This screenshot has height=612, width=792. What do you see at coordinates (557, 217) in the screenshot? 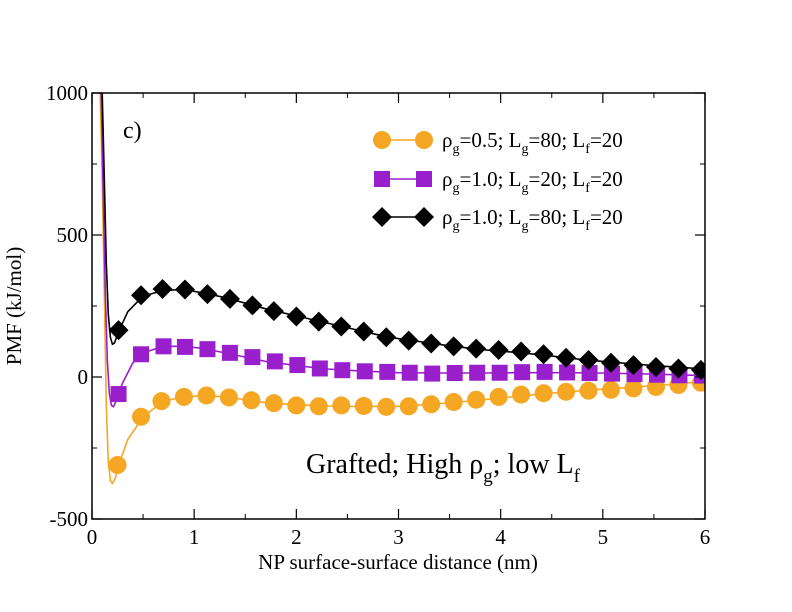
I see `legend-2-text2: =80; L` at bounding box center [557, 217].